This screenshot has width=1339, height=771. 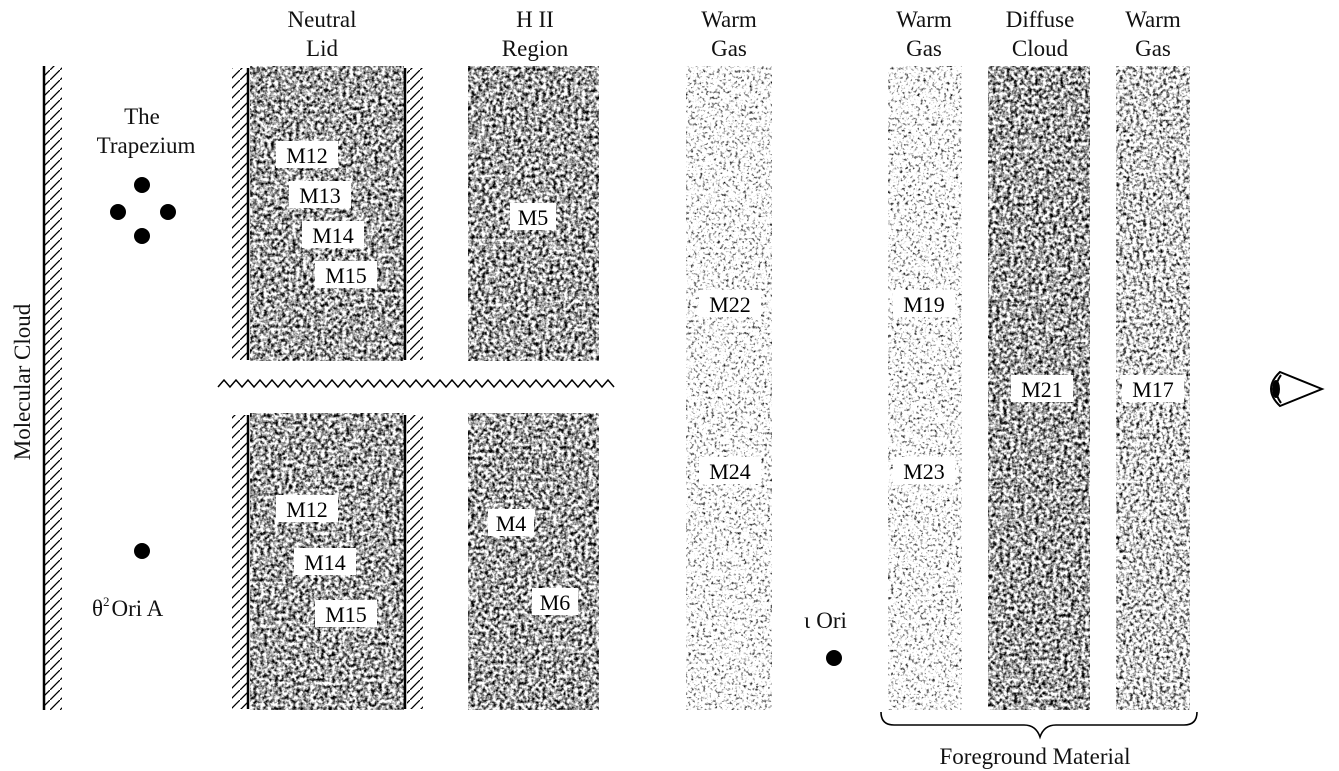 I want to click on component-label: M13, so click(x=320, y=194).